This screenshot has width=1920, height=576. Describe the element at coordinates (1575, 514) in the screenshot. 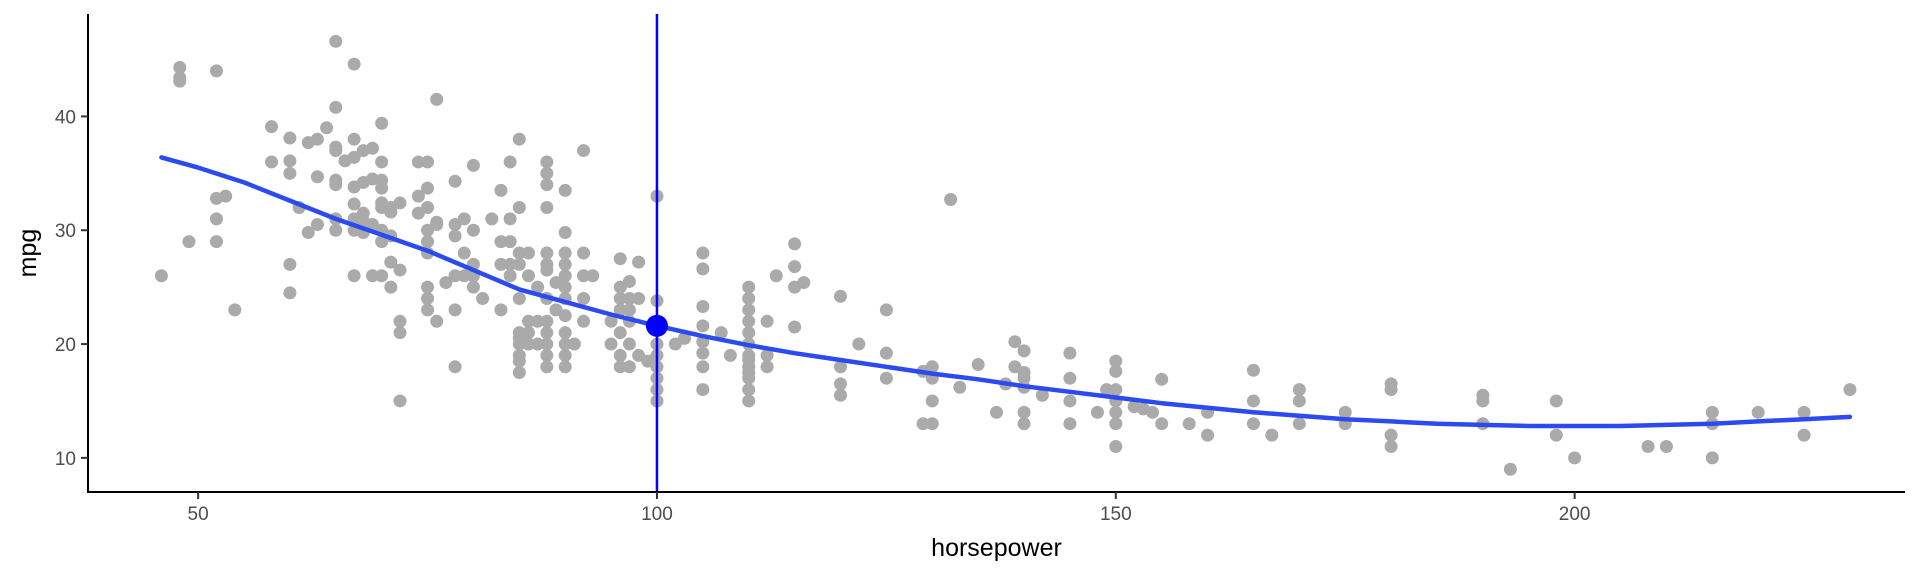

I see `x-tick-label: 200` at that location.